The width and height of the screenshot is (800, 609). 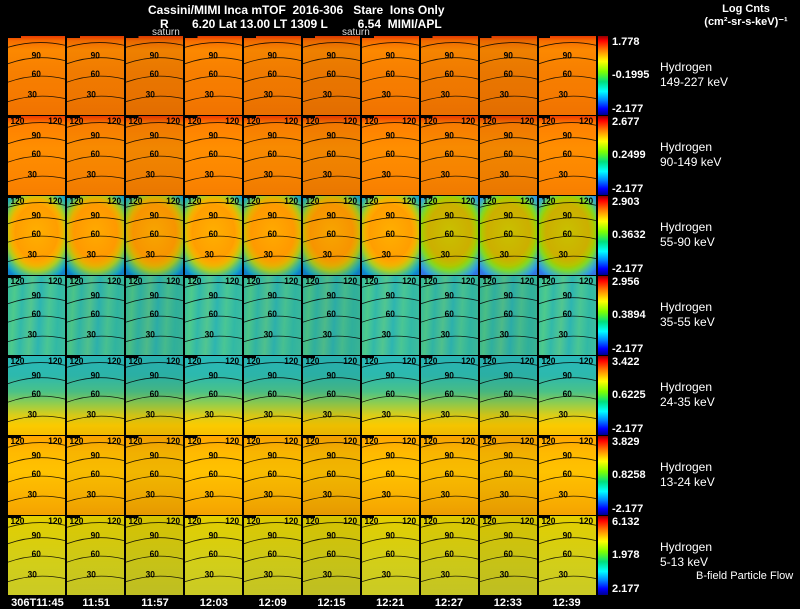 I want to click on time-tick-label: 306T11:45, so click(x=37, y=603).